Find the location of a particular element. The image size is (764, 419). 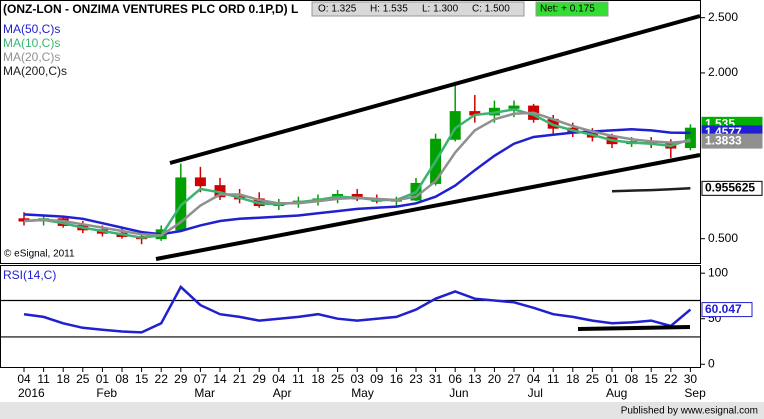

x-tick-label: 03 is located at coordinates (358, 379).